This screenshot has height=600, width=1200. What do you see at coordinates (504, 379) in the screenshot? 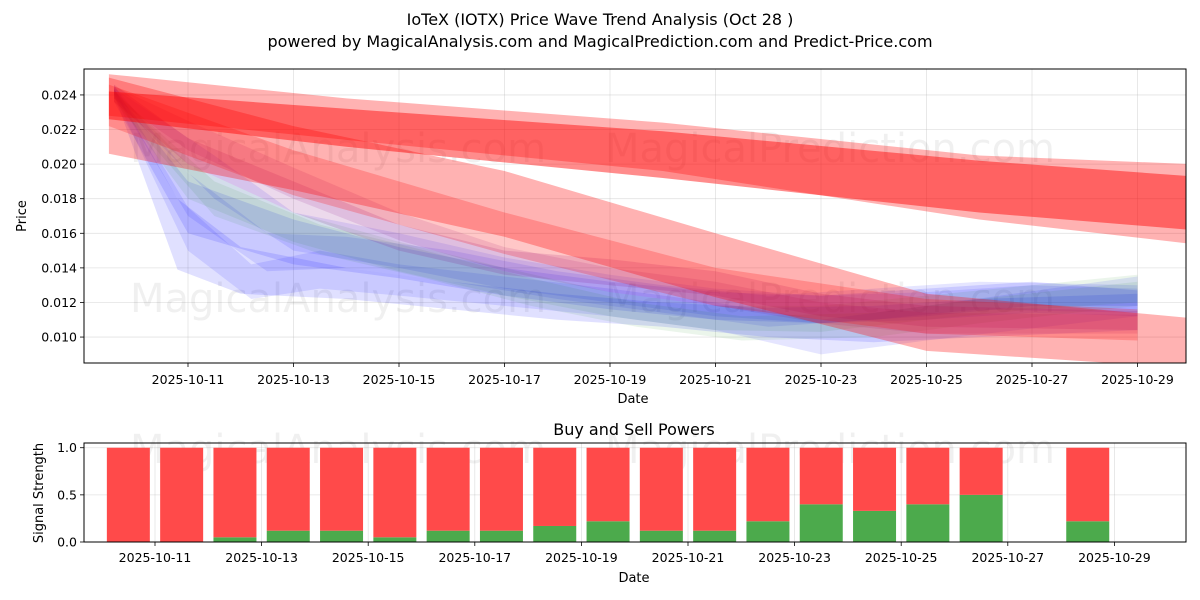
I see `price-x-tick-label: 2025-10-17` at bounding box center [504, 379].